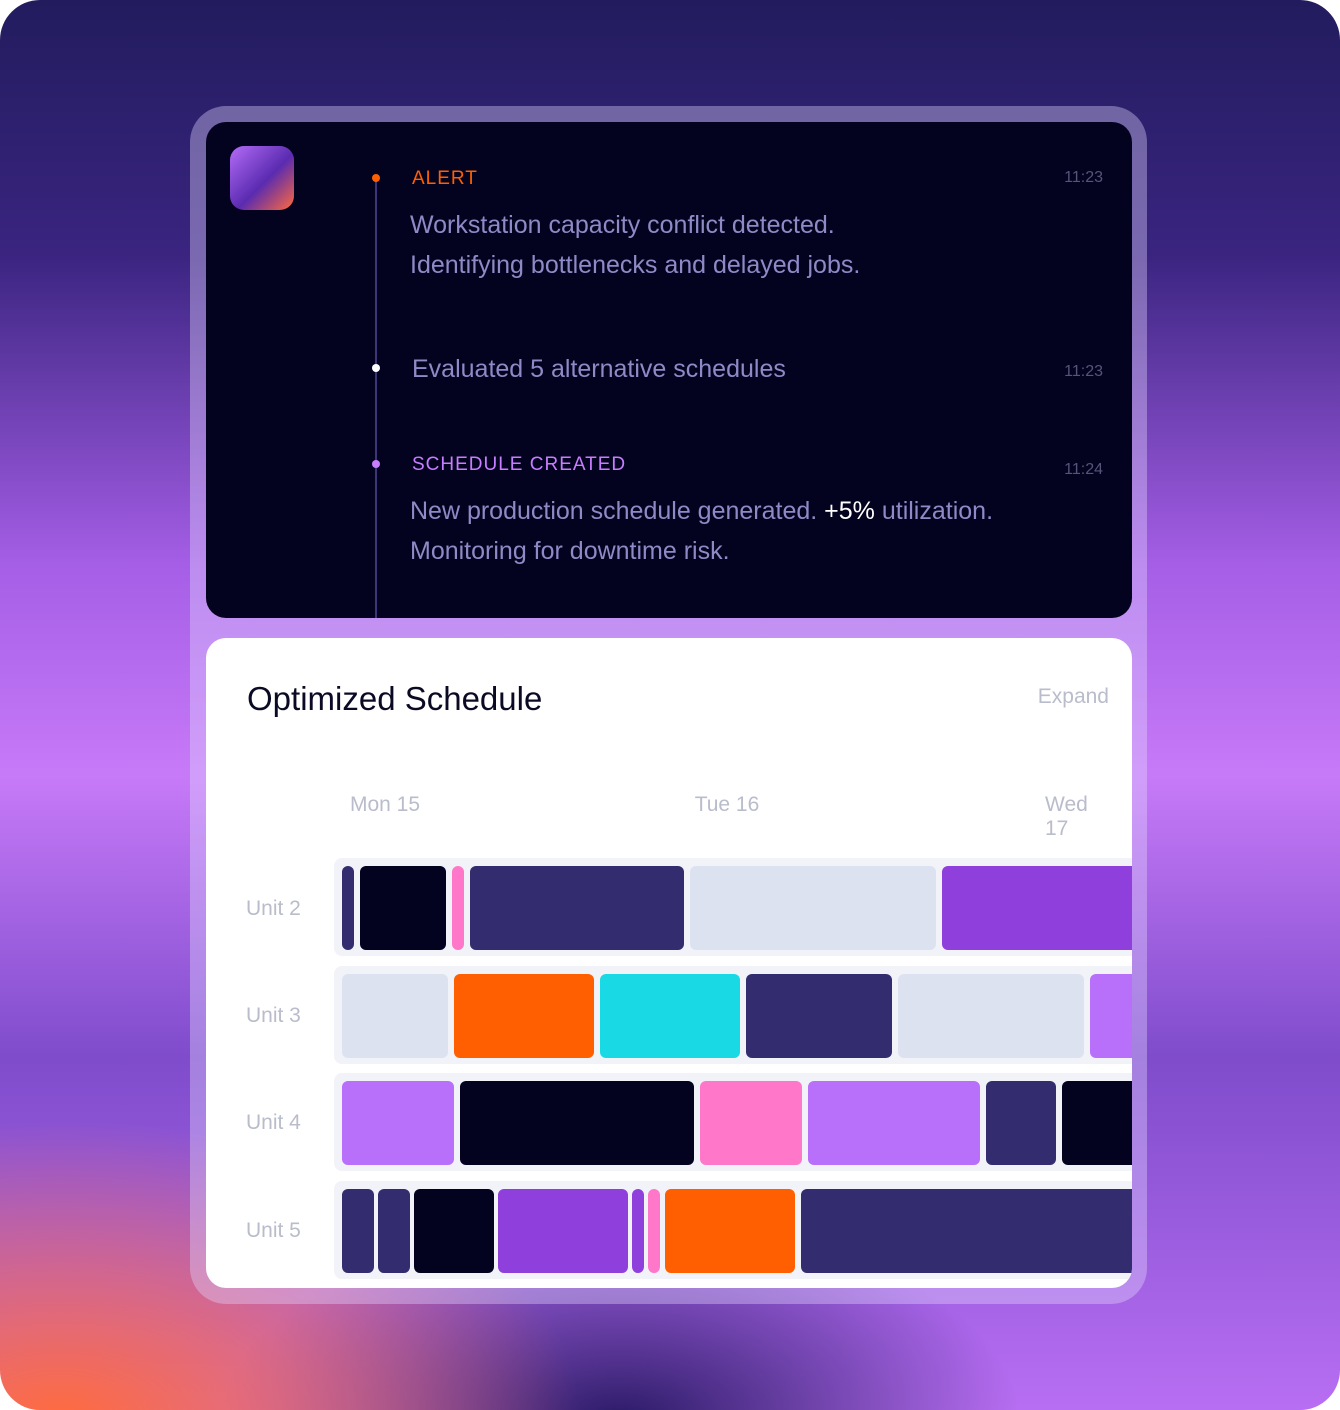 Image resolution: width=1340 pixels, height=1410 pixels. I want to click on event-text: Evaluated 5 alternative schedules, so click(599, 369).